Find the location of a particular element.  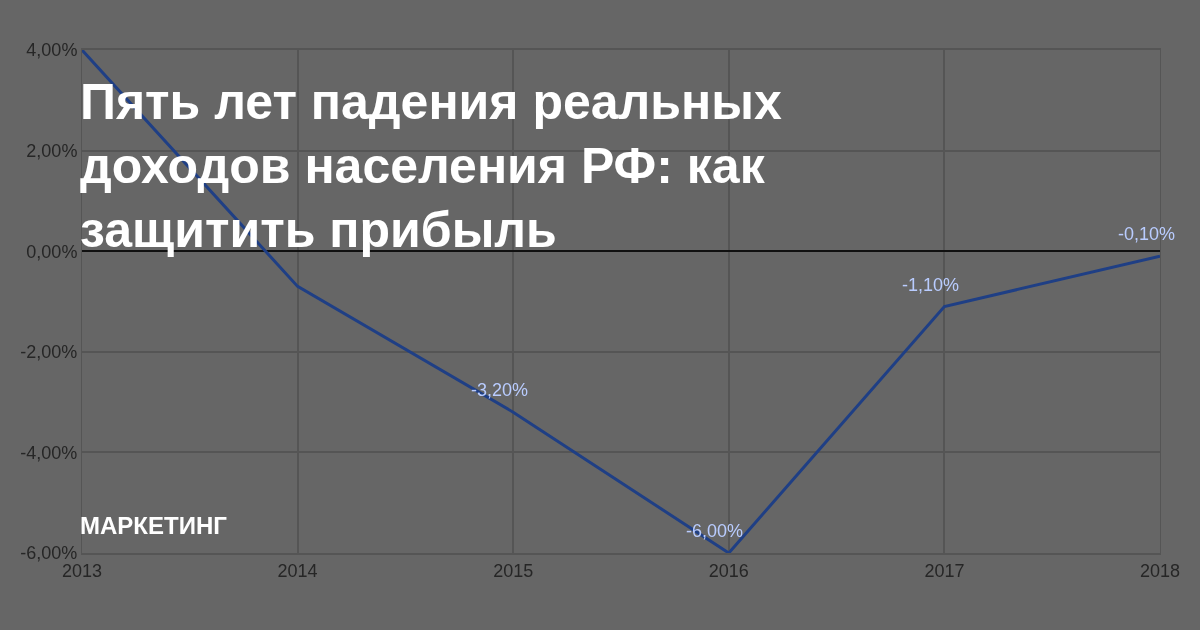

x-tick-label: 2015 is located at coordinates (513, 570).